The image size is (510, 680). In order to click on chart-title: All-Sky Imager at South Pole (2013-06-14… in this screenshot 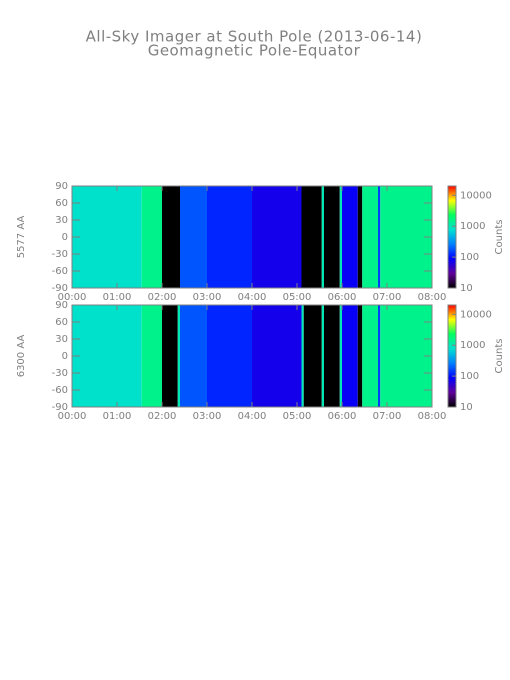, I will do `click(254, 37)`.